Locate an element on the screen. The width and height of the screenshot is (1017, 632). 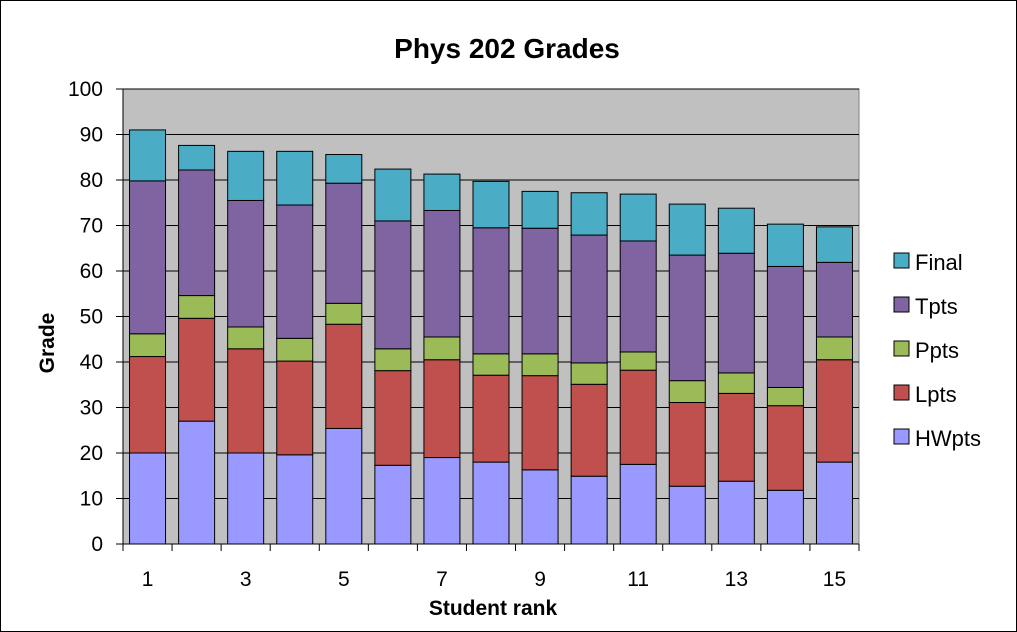
legend-swatch-lpts is located at coordinates (901, 392).